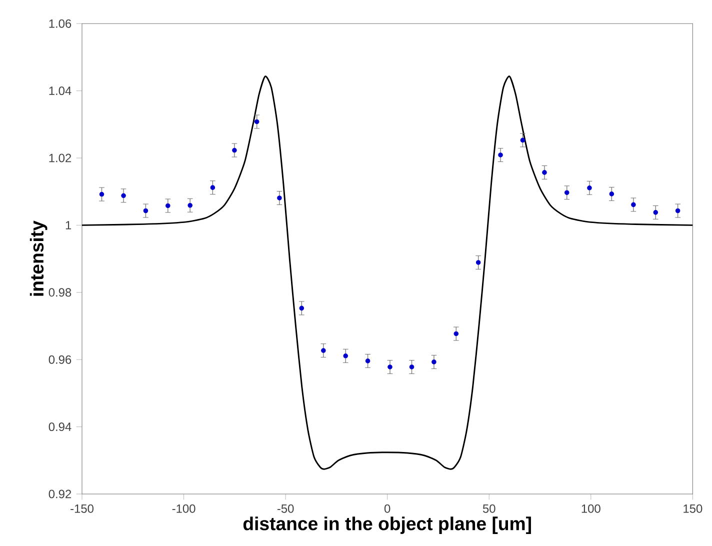 Image resolution: width=712 pixels, height=546 pixels. I want to click on y-tick-label: 0.98, so click(60, 292).